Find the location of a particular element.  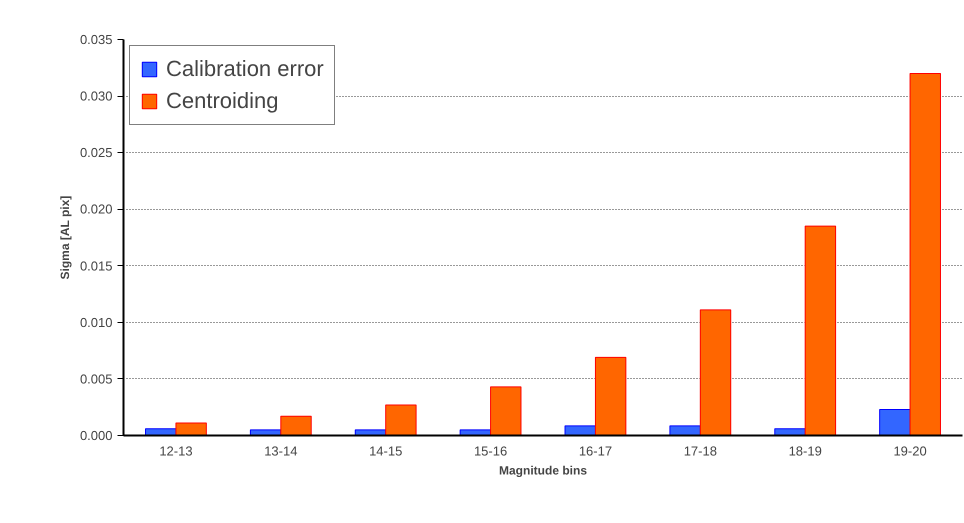

y-tick-label: 0.015 is located at coordinates (96, 266).